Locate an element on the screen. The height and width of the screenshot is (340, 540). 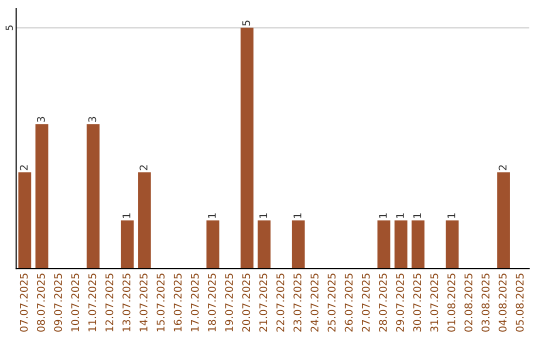
x-tick-label: 02.08.2025 is located at coordinates (468, 303).